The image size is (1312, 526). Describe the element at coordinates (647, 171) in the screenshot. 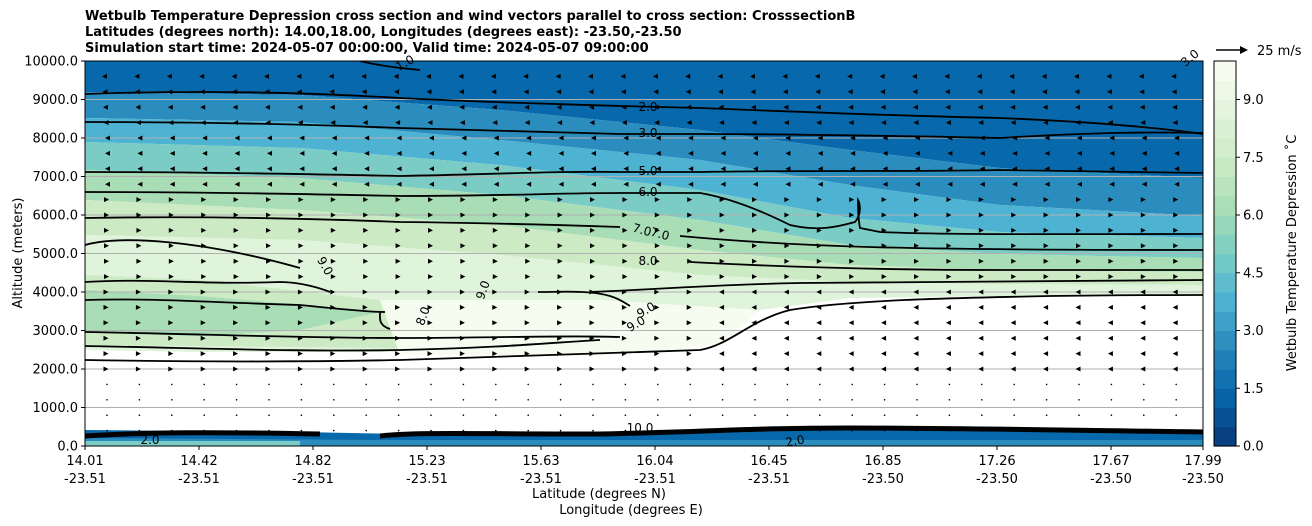

I see `contour-label: 5.0` at that location.